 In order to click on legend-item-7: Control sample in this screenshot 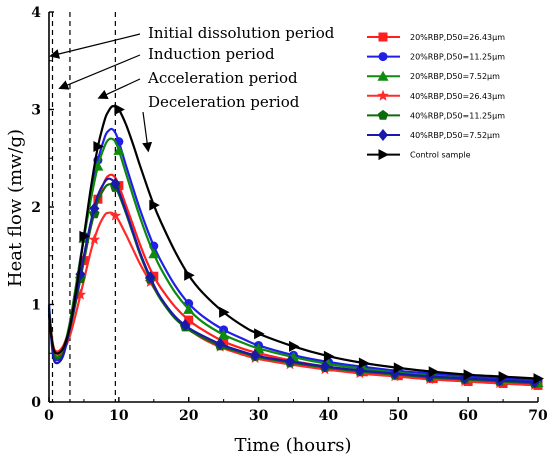, I will do `click(419, 155)`.